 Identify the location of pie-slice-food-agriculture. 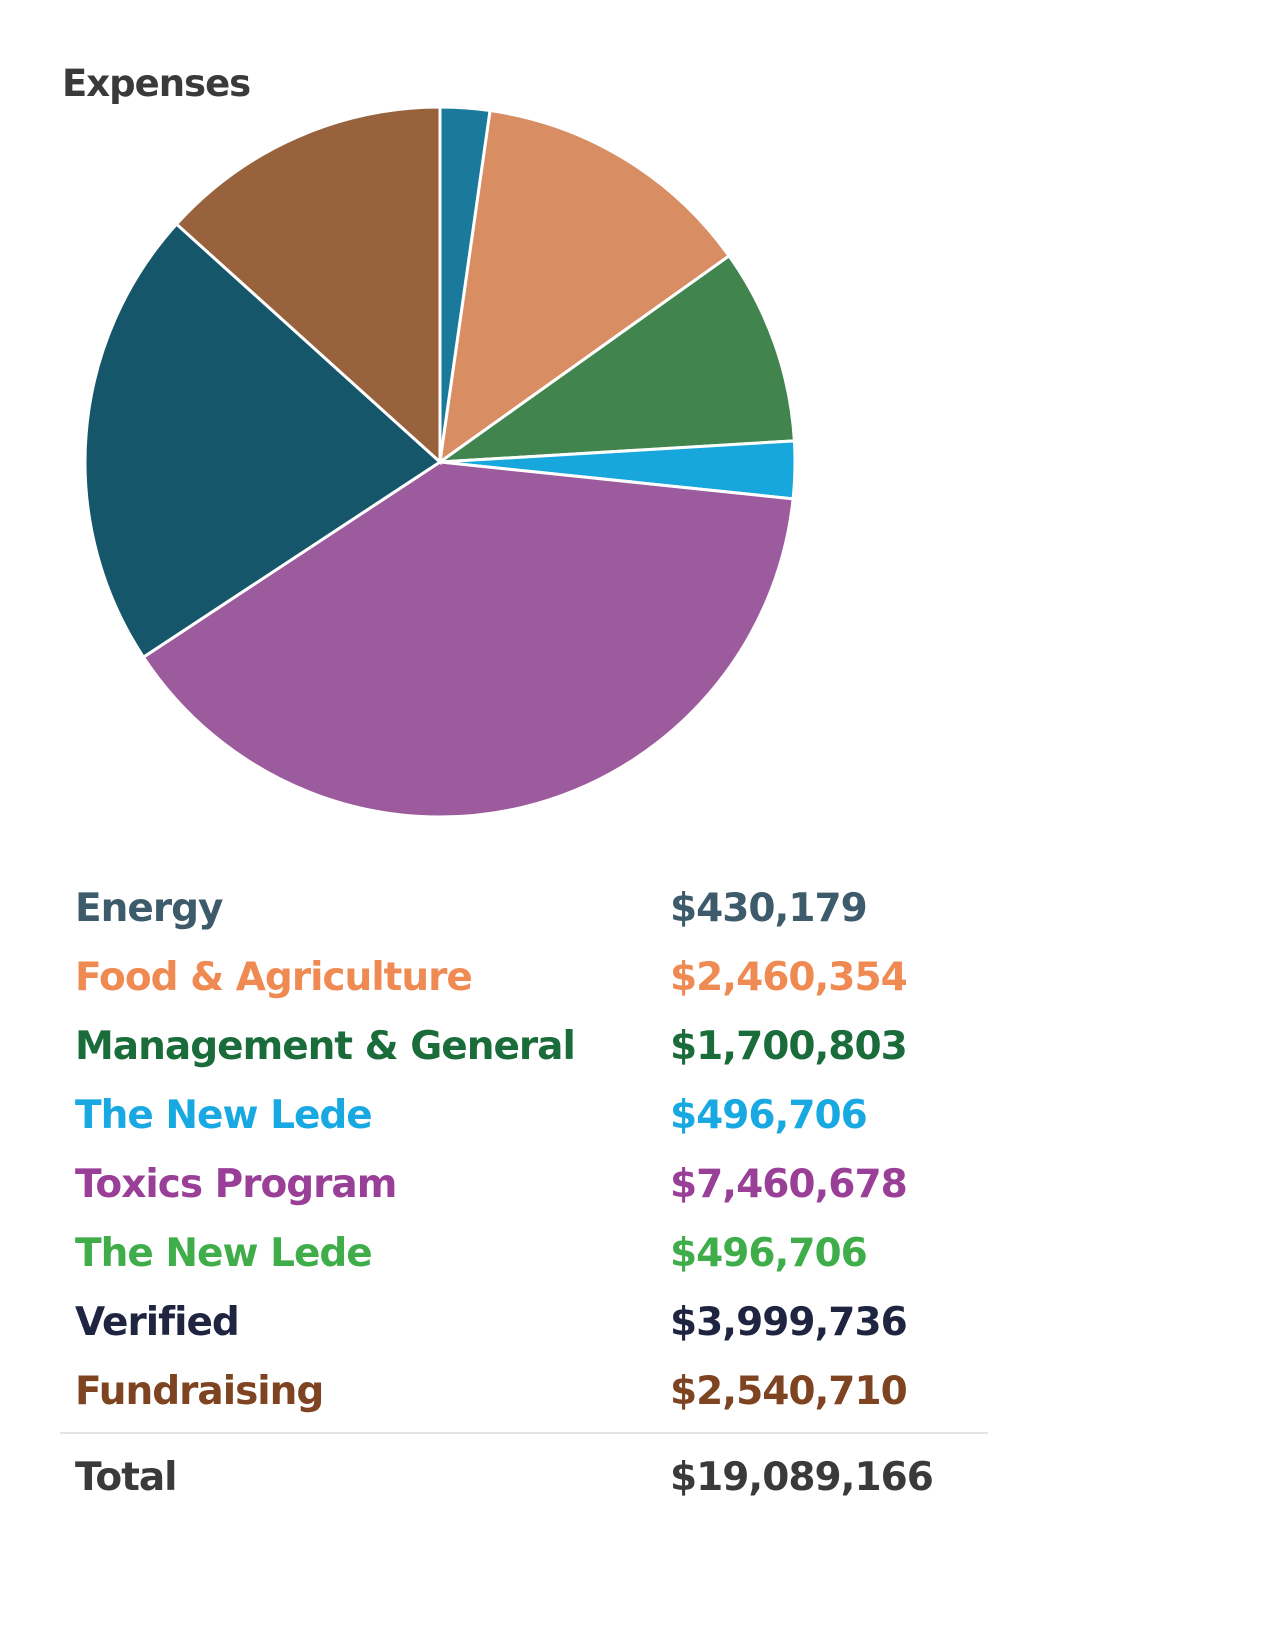
(585, 287).